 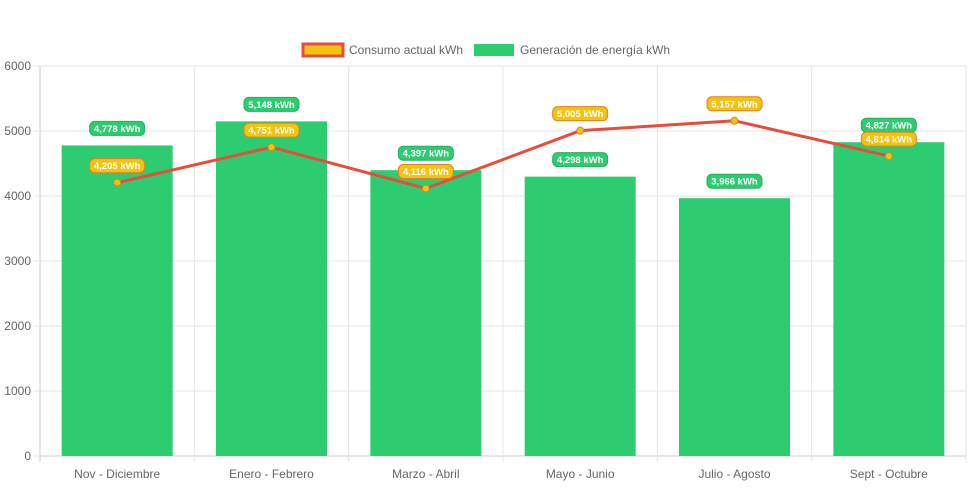 I want to click on x-tick-label: Julio - Agosto, so click(x=734, y=474).